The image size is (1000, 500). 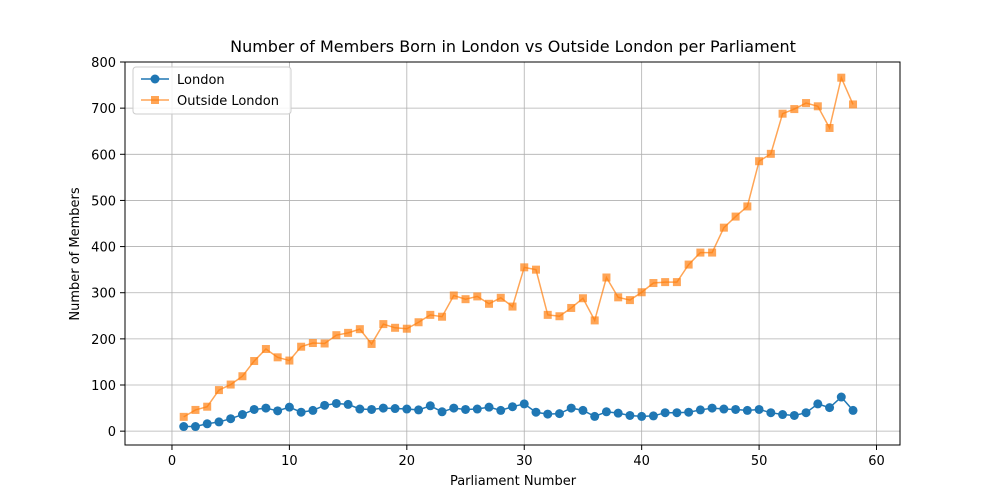 I want to click on legend-label-outside-london: Outside London, so click(x=228, y=101).